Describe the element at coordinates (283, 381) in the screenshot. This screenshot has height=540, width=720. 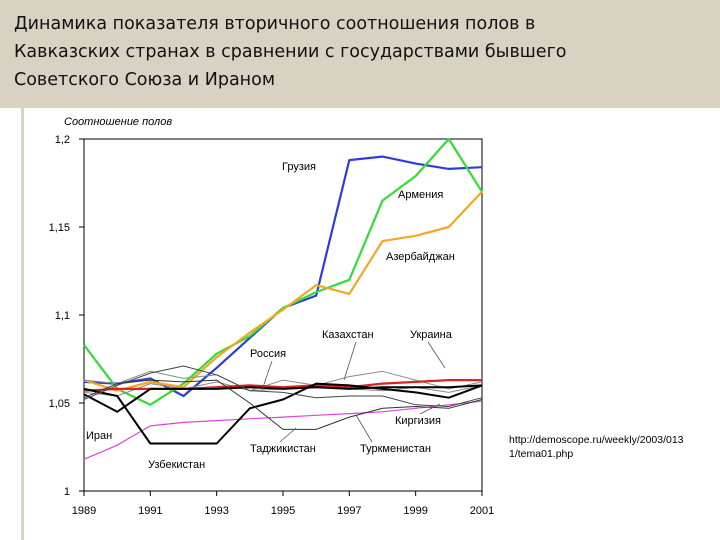
I see `series-line-украина` at that location.